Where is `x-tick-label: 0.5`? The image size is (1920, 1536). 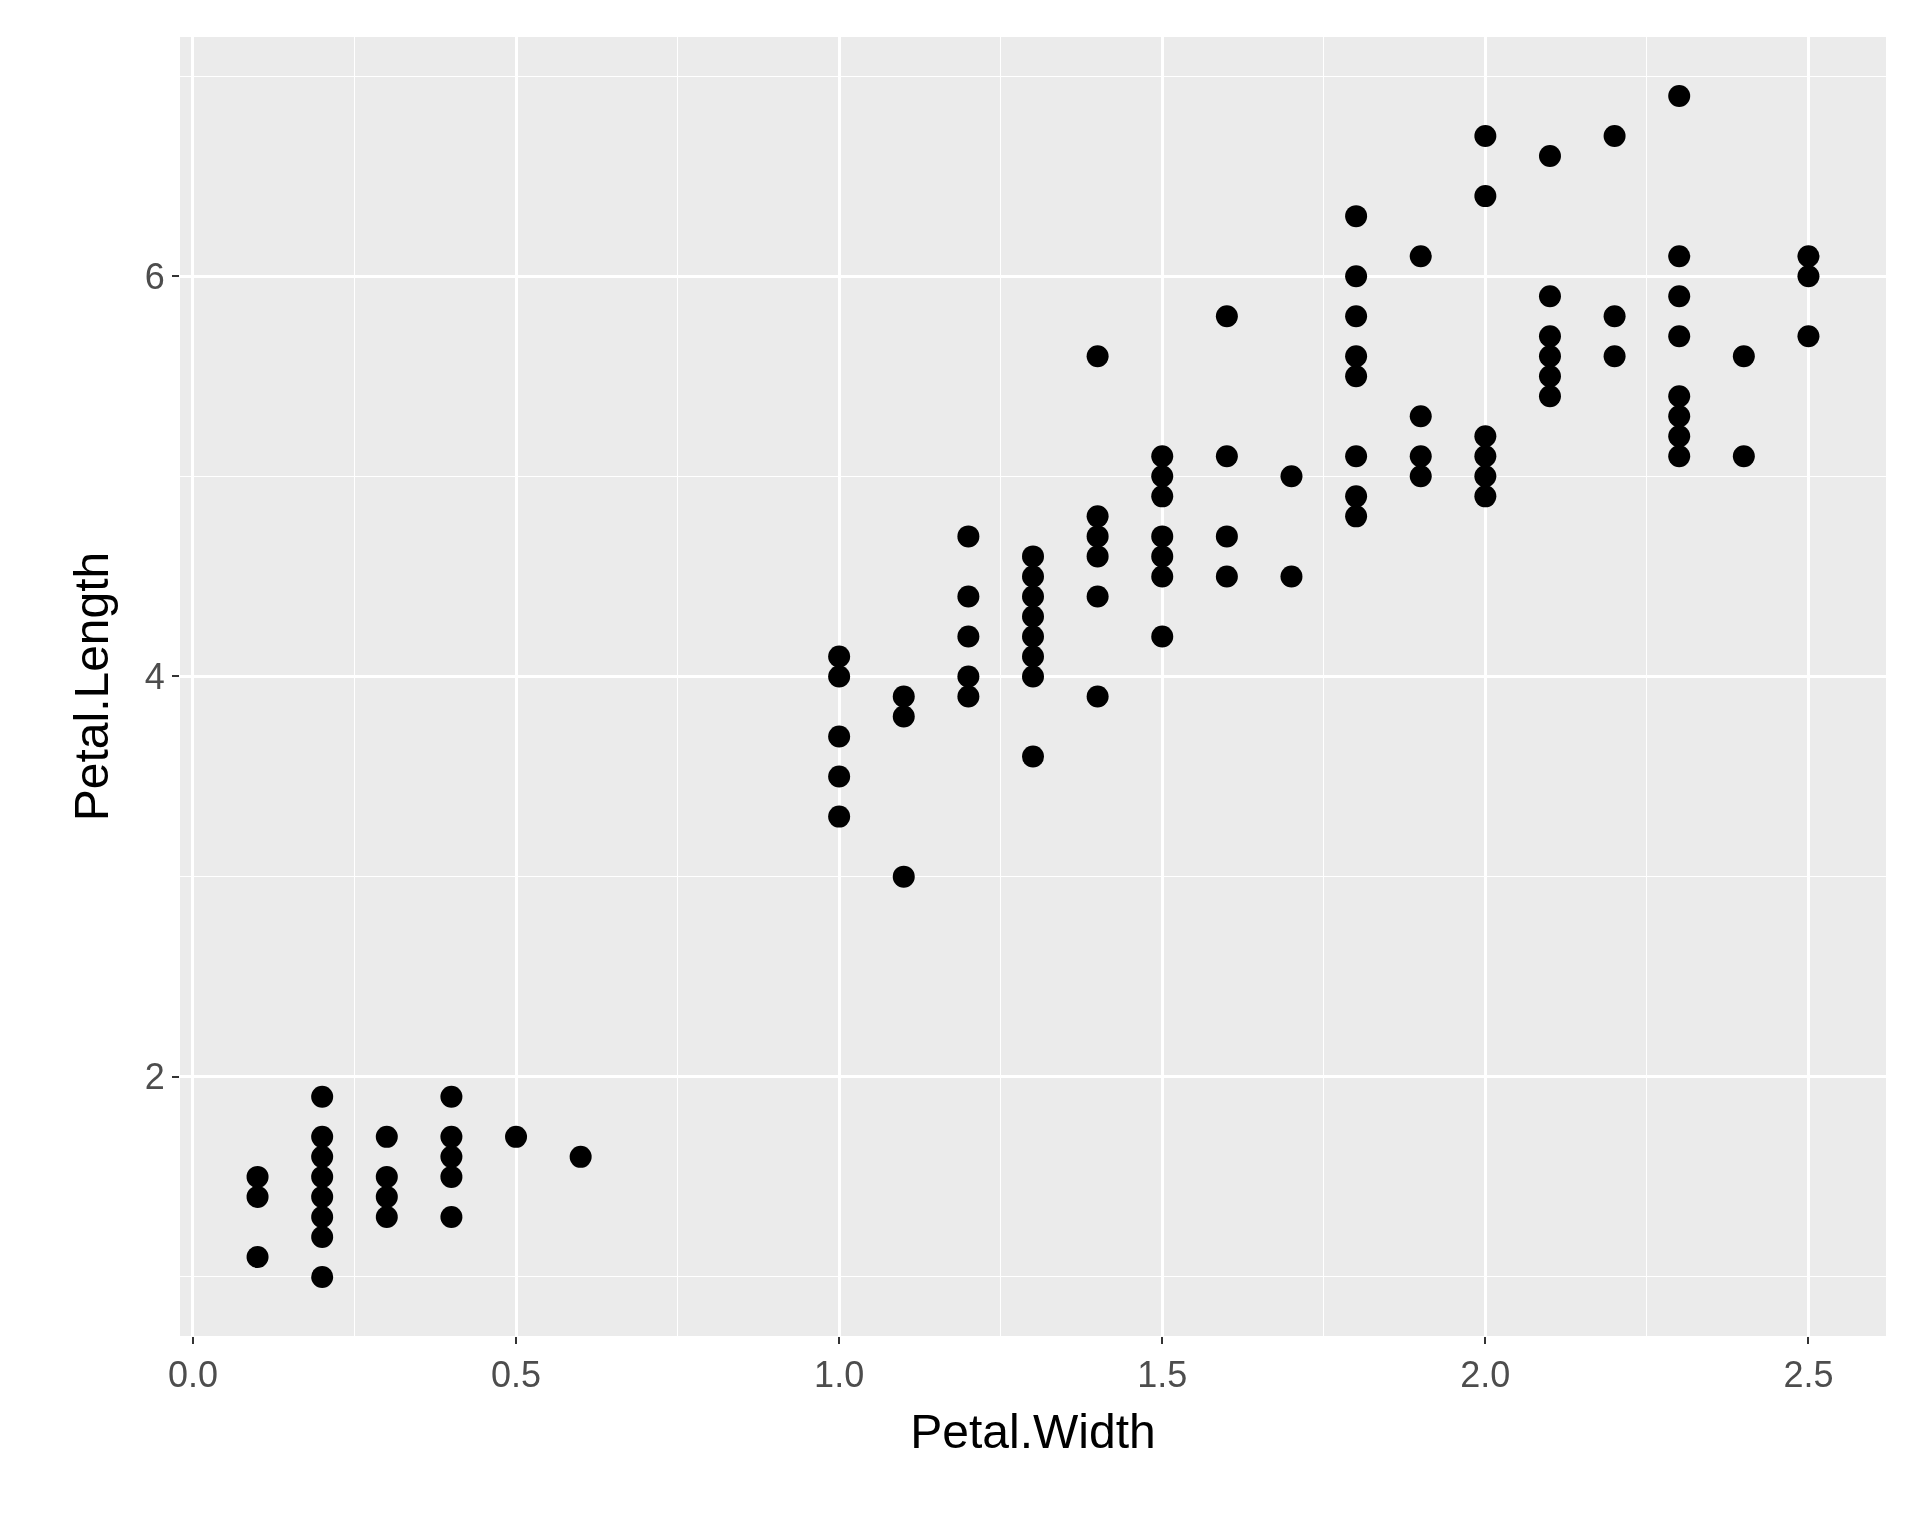 x-tick-label: 0.5 is located at coordinates (516, 1375).